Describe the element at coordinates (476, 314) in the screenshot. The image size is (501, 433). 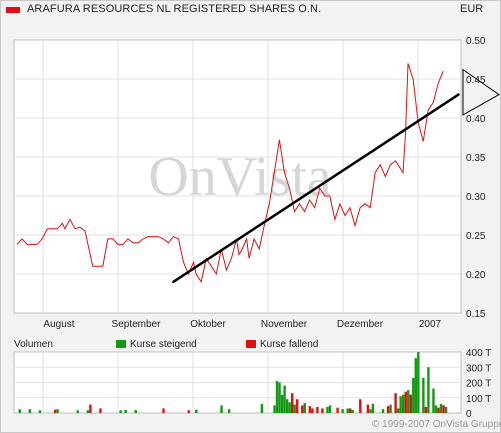
I see `price-y-tick: 0.15` at that location.